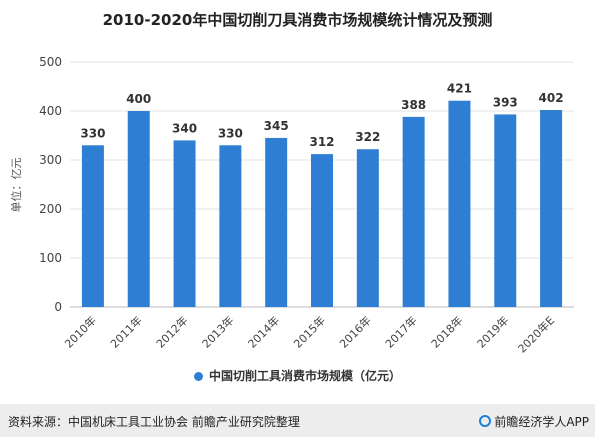 The image size is (595, 437). What do you see at coordinates (80, 331) in the screenshot?
I see `x-tick-label: 2010年` at bounding box center [80, 331].